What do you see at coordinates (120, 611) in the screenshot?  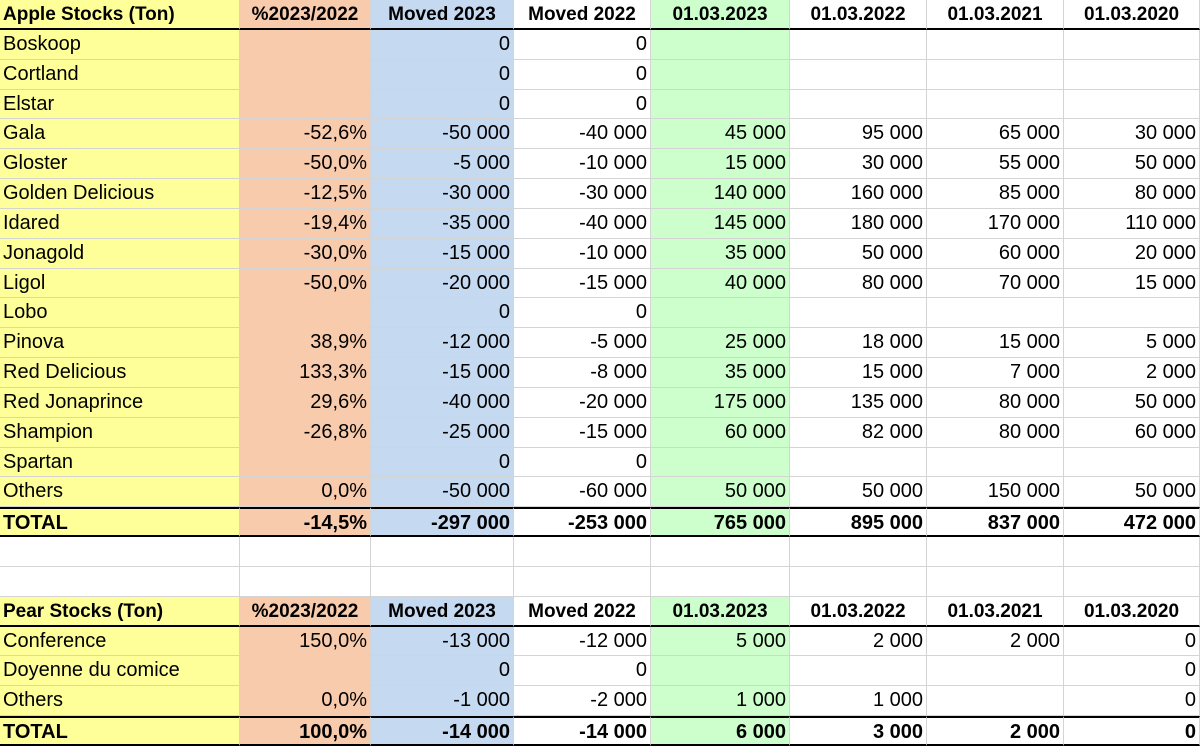 I see `column-header: Pear Stocks (Ton)` at bounding box center [120, 611].